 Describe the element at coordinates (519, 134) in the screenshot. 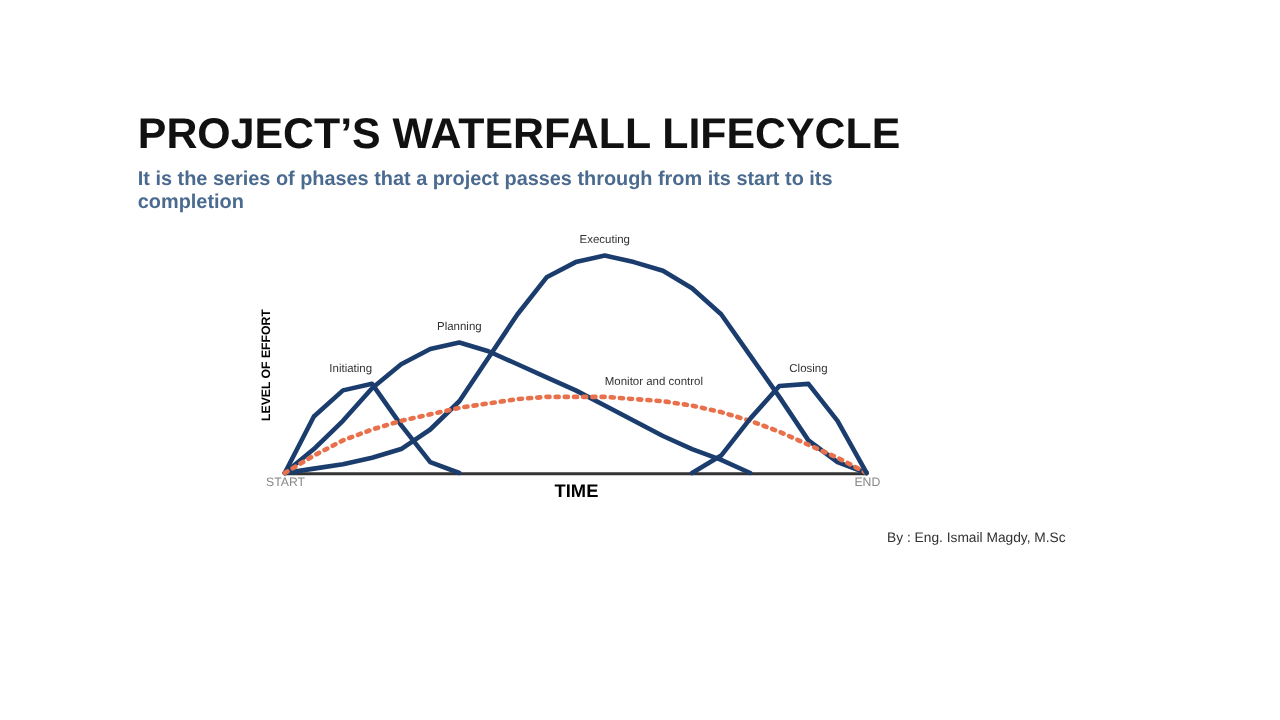

I see `chart-title: PROJECT’S WATERFALL LIFECYCLE` at that location.